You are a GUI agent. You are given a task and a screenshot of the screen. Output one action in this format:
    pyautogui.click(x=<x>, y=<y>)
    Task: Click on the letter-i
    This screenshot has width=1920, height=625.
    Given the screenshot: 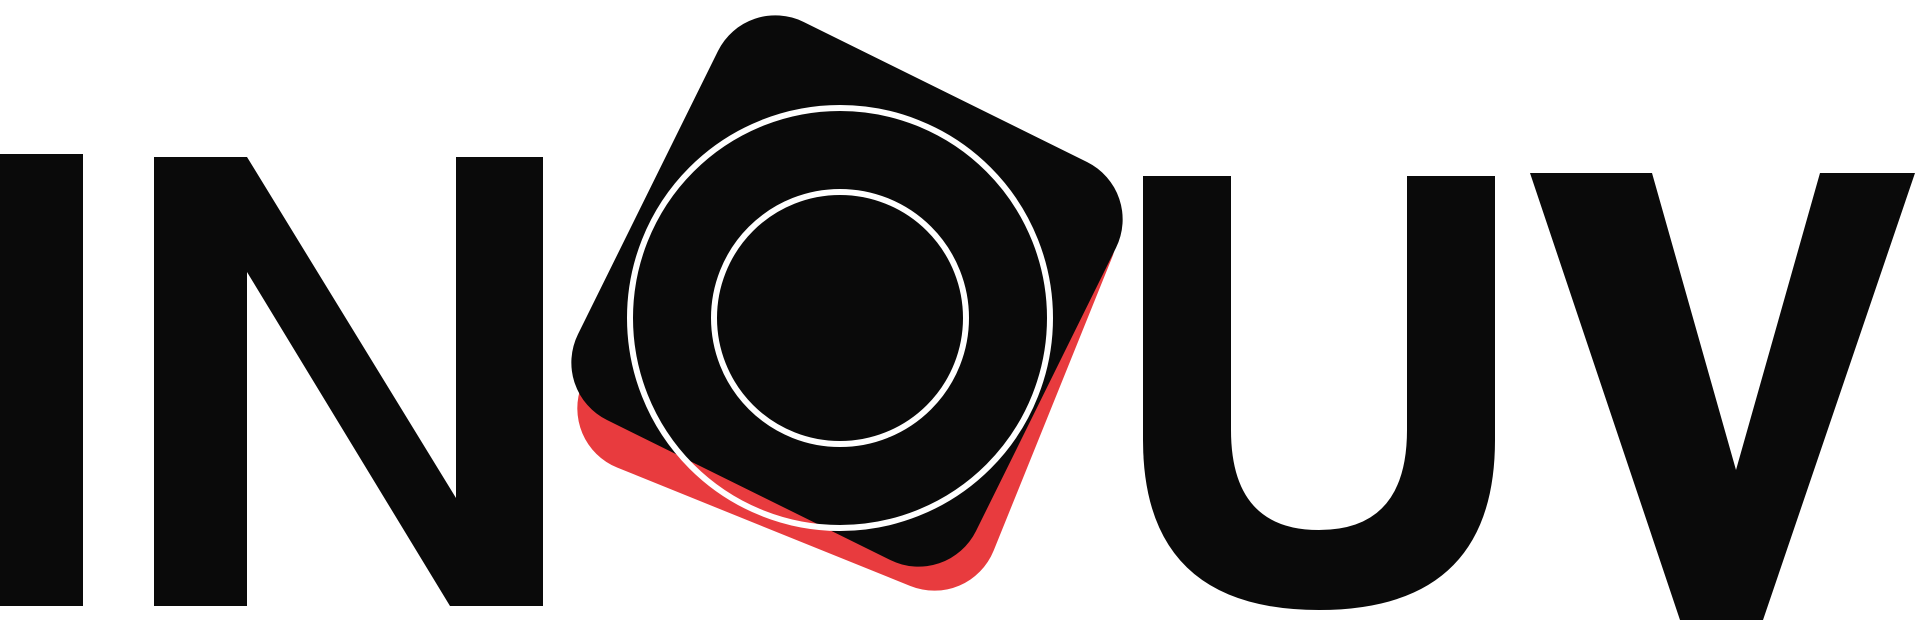 What is the action you would take?
    pyautogui.click(x=41, y=380)
    